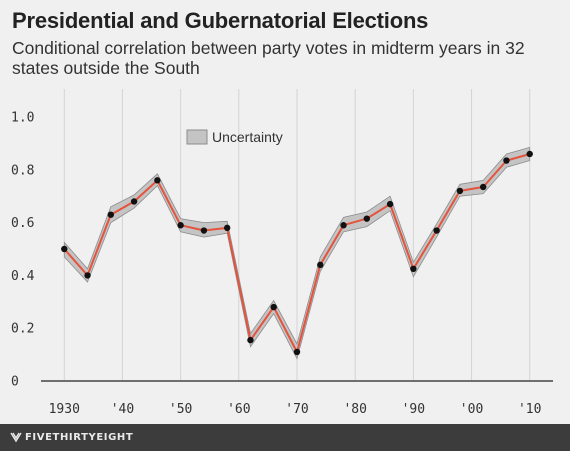 The height and width of the screenshot is (451, 570). What do you see at coordinates (23, 276) in the screenshot?
I see `y-tick-label: 0.4` at bounding box center [23, 276].